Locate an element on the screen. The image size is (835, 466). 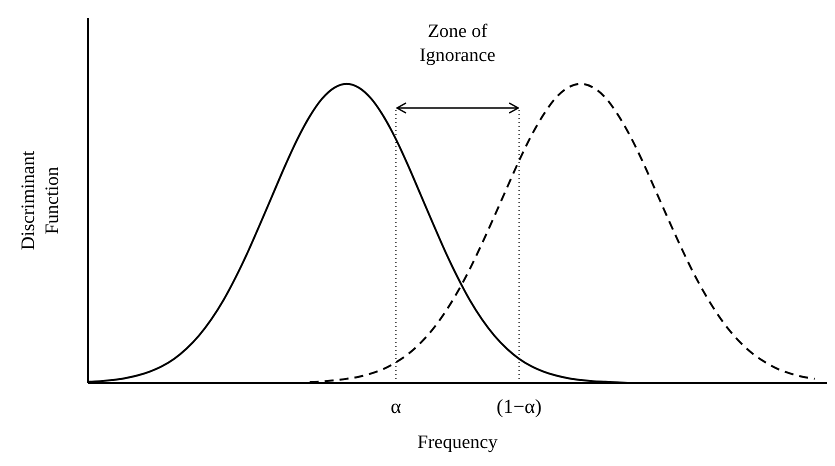
x-tick-label: α is located at coordinates (396, 407).